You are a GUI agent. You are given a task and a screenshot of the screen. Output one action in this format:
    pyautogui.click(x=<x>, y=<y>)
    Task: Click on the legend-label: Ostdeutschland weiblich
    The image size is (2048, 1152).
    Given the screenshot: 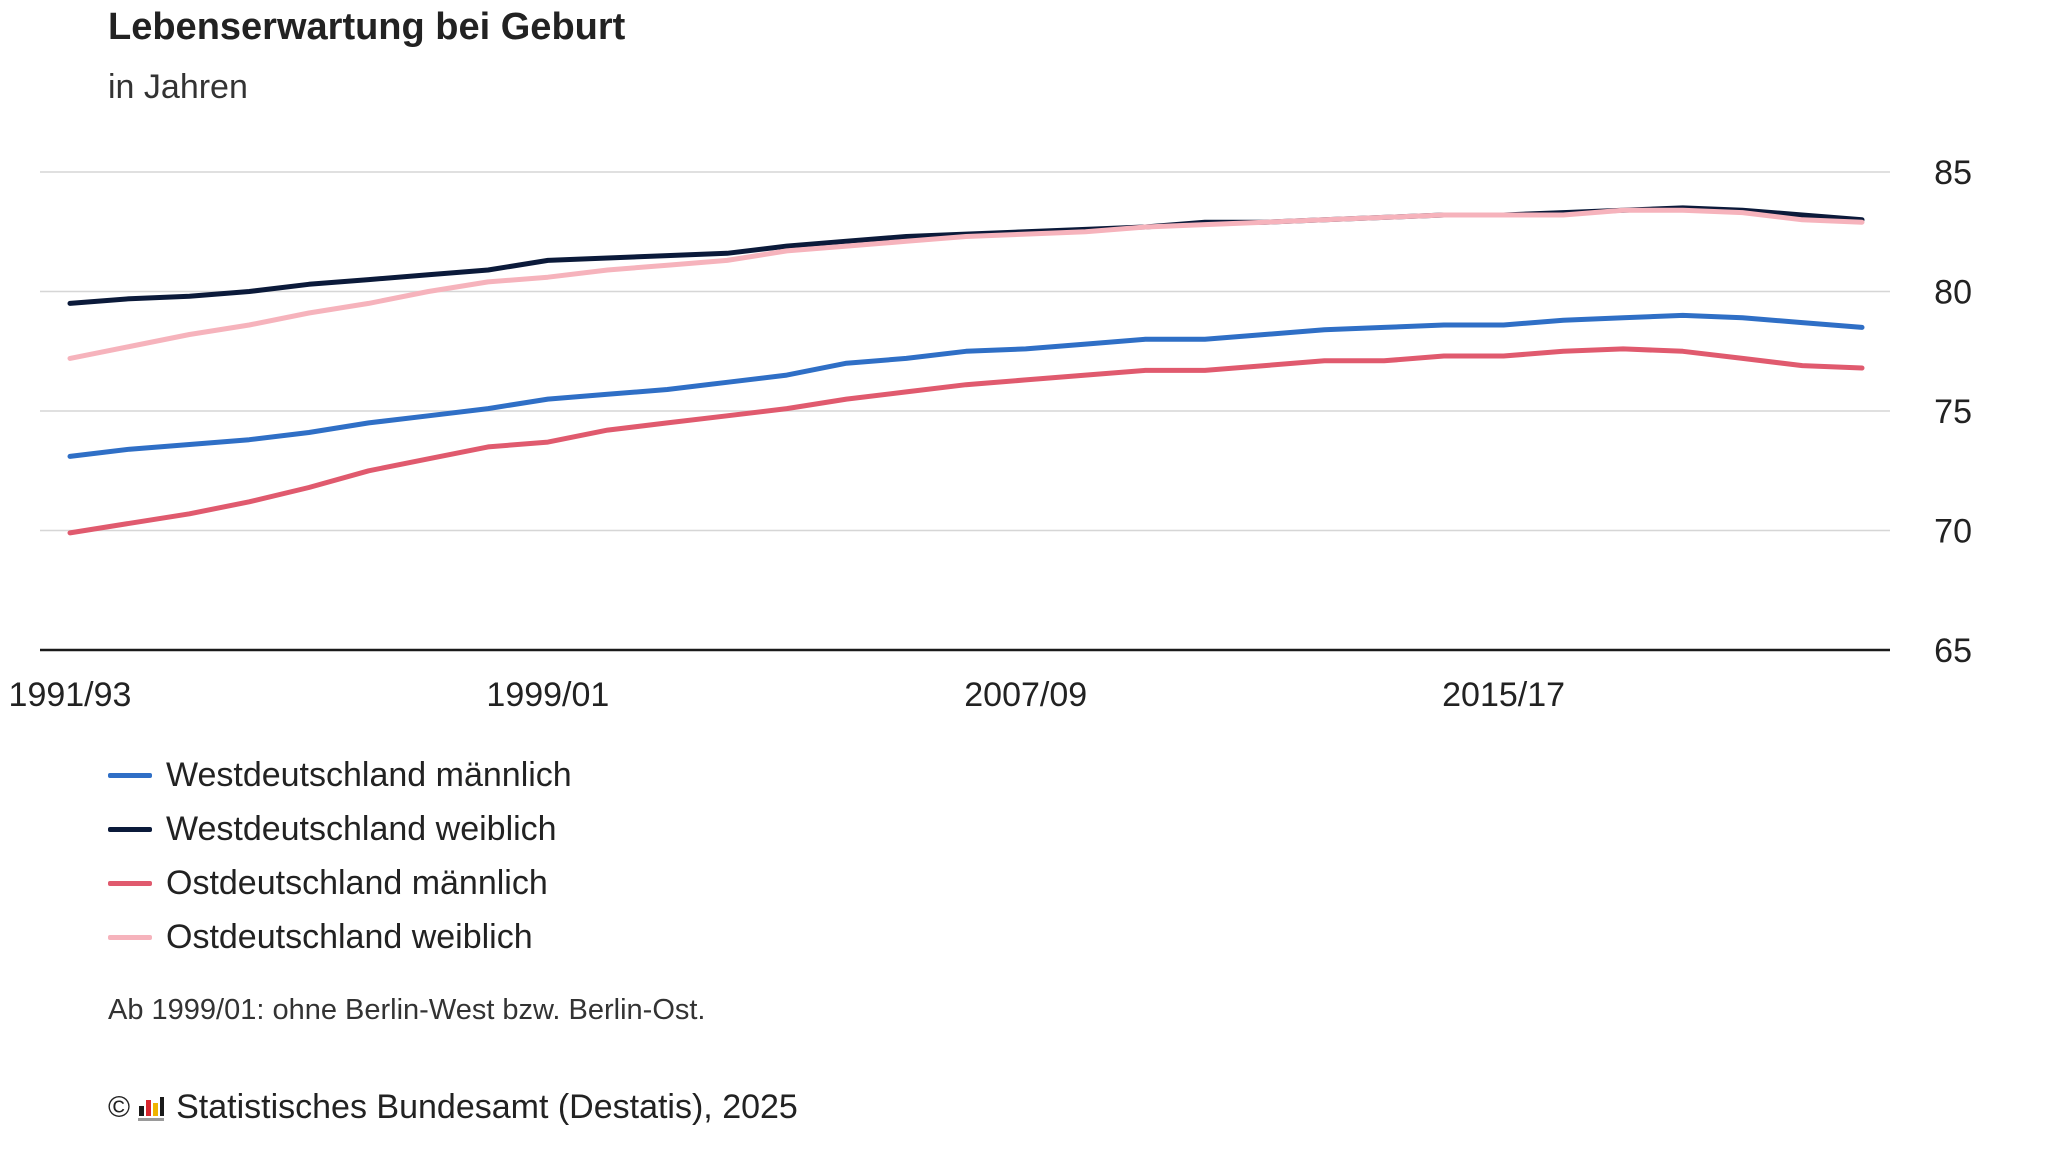 What is the action you would take?
    pyautogui.click(x=349, y=936)
    